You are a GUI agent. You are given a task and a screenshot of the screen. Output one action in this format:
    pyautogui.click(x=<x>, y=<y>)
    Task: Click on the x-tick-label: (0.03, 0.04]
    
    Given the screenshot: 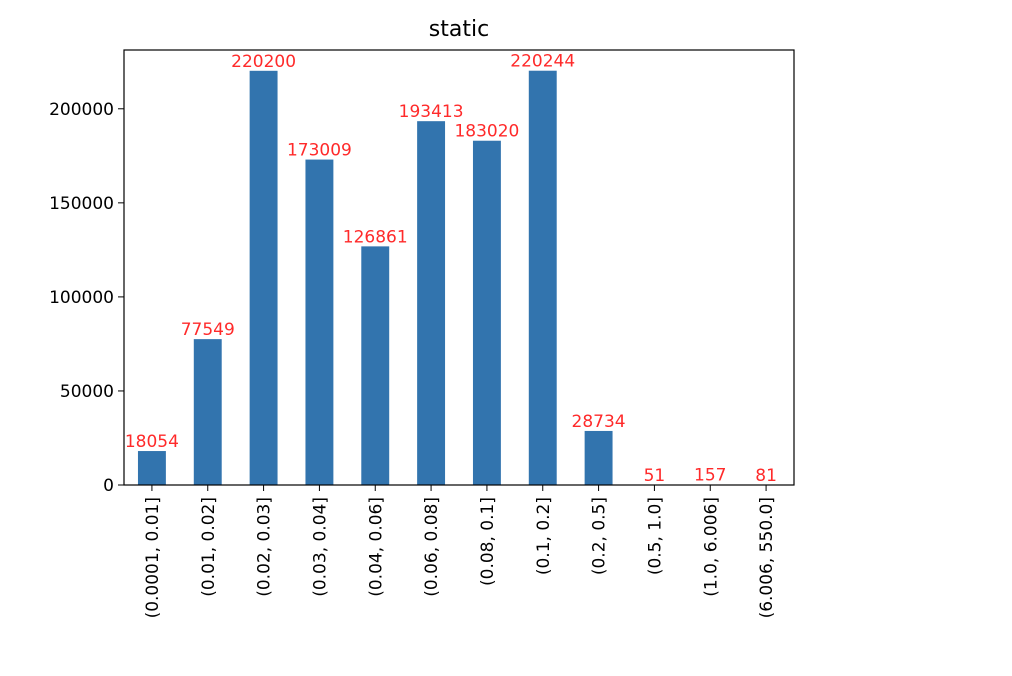 What is the action you would take?
    pyautogui.click(x=320, y=547)
    